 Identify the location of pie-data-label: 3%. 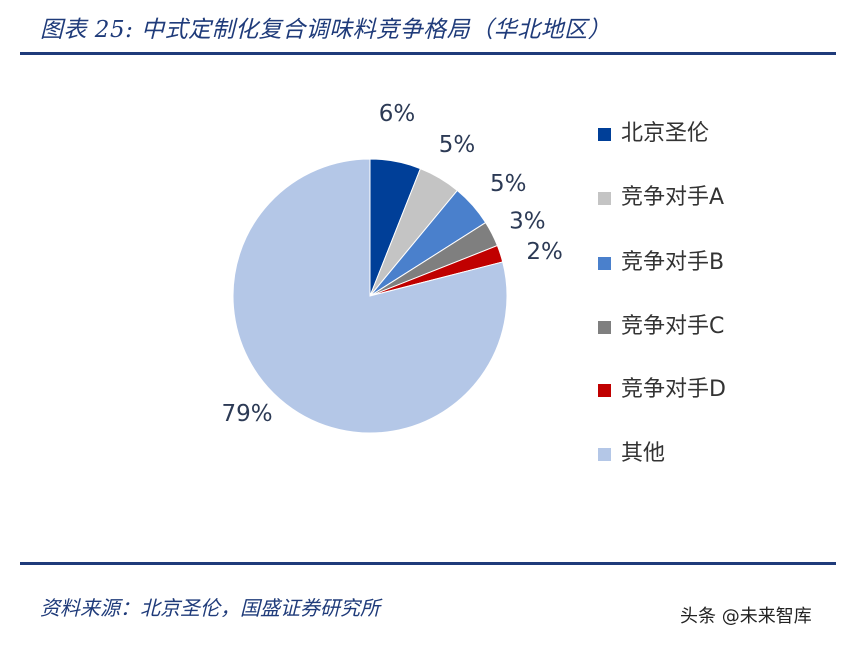
(527, 221).